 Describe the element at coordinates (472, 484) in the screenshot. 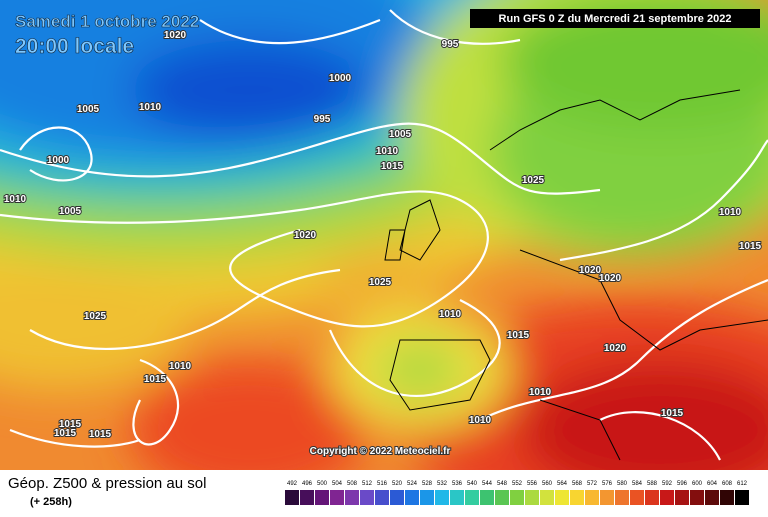

I see `scale-label: 540` at that location.